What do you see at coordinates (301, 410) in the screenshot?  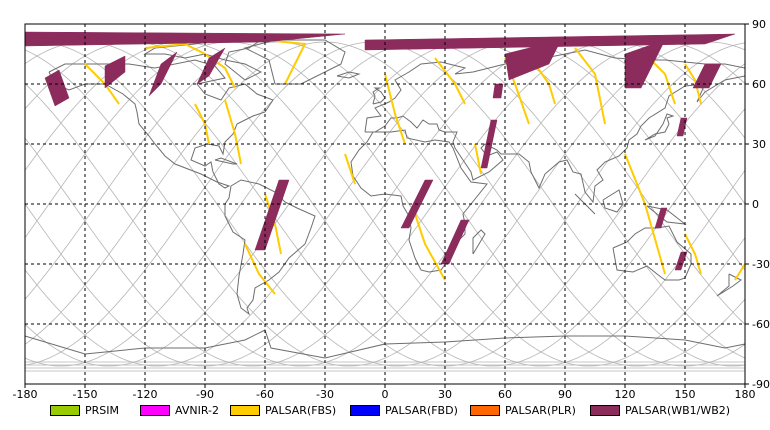 I see `legend-label-fbs: PALSAR(FBS)` at bounding box center [301, 410].